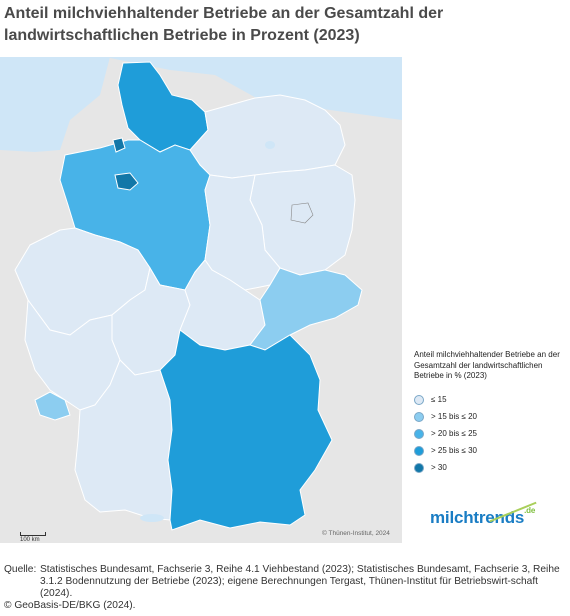 The width and height of the screenshot is (570, 616). What do you see at coordinates (163, 107) in the screenshot?
I see `state-schleswig-holstein` at bounding box center [163, 107].